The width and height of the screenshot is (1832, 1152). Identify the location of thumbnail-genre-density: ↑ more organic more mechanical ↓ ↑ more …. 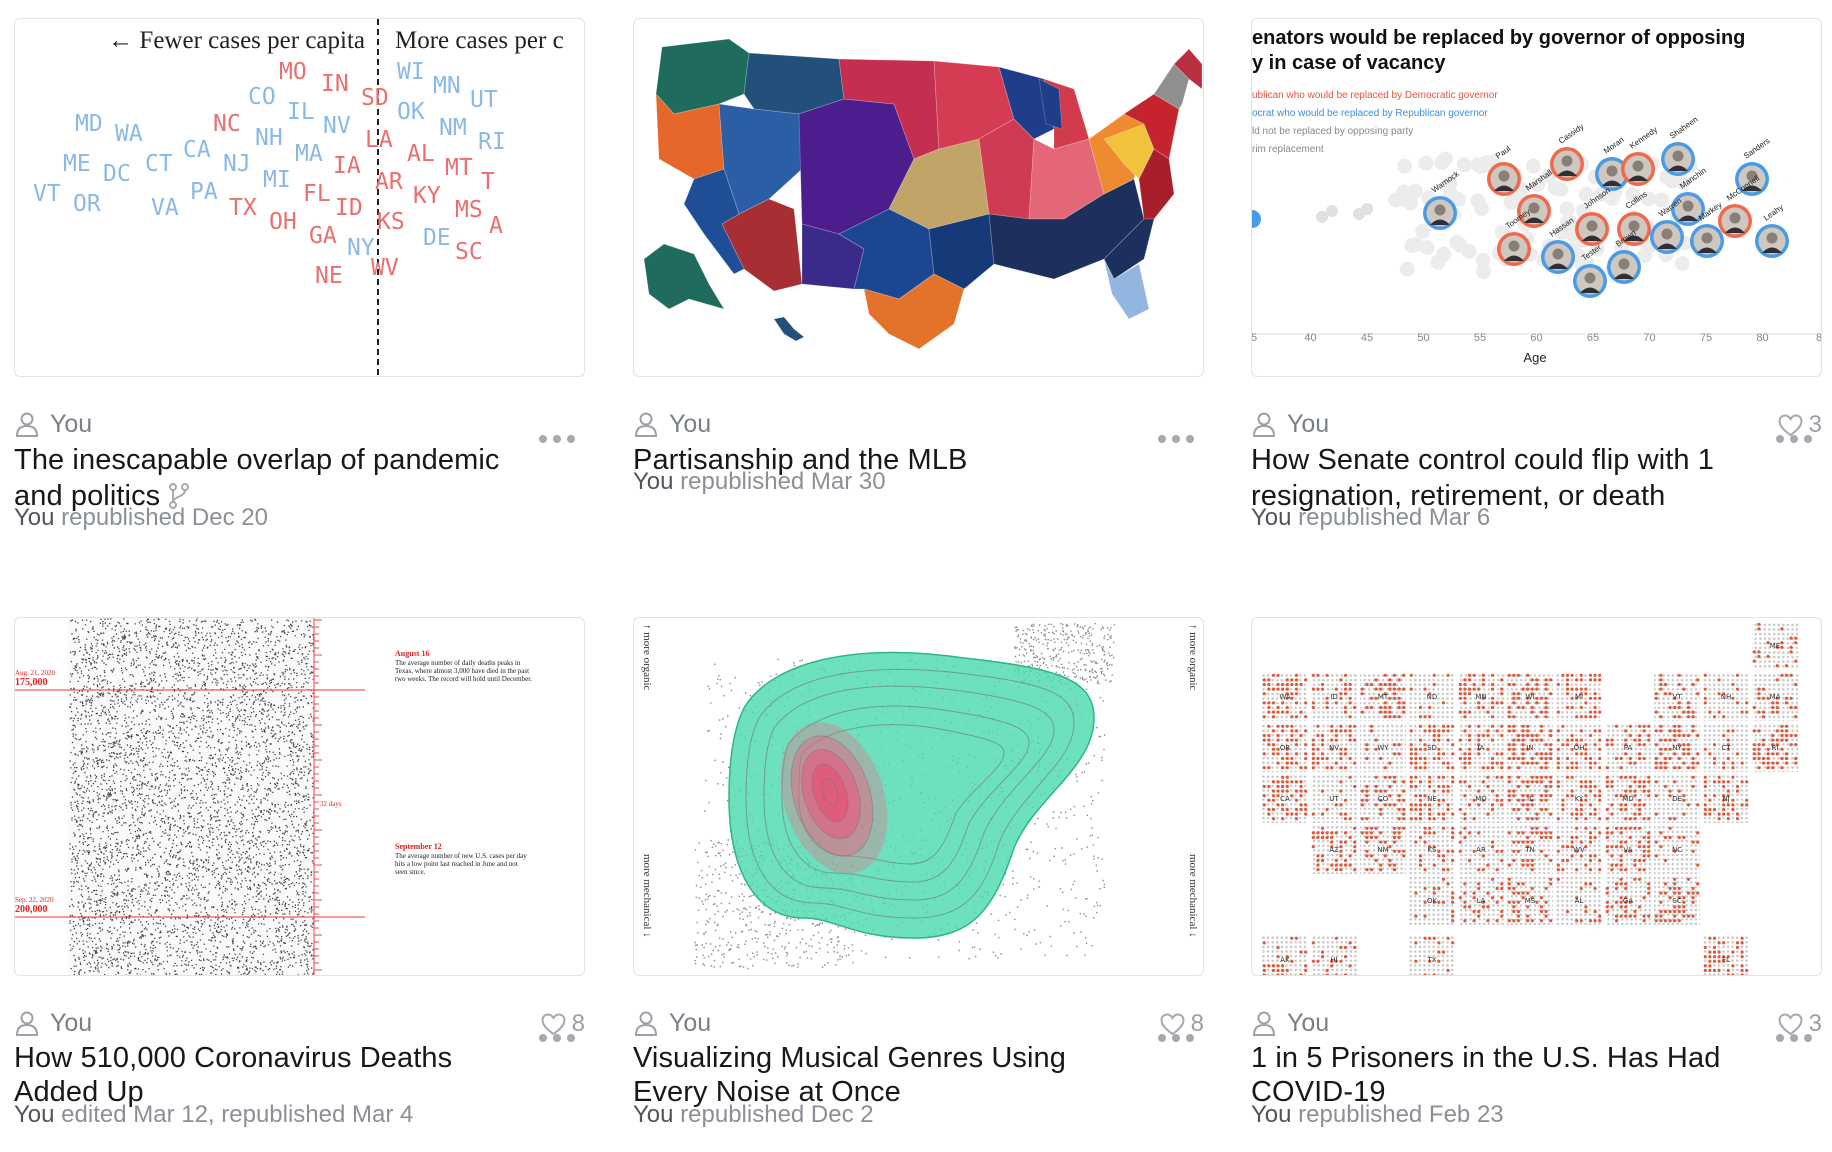
(918, 796).